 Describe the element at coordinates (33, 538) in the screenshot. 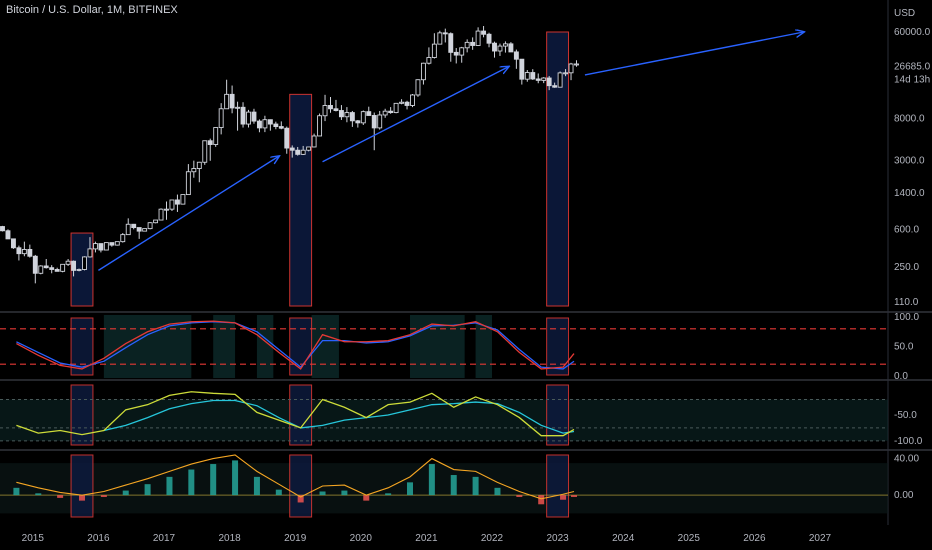

I see `time-tick-label: 2015` at that location.